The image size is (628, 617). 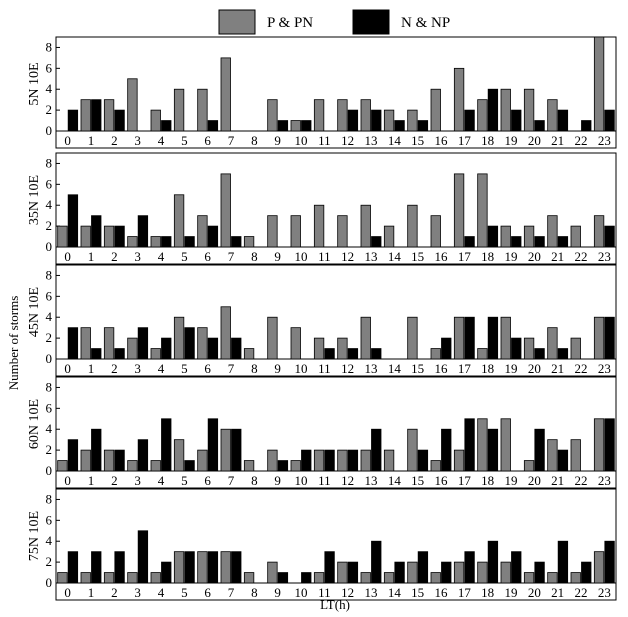 I want to click on x-tick-label: 1, so click(x=91, y=256).